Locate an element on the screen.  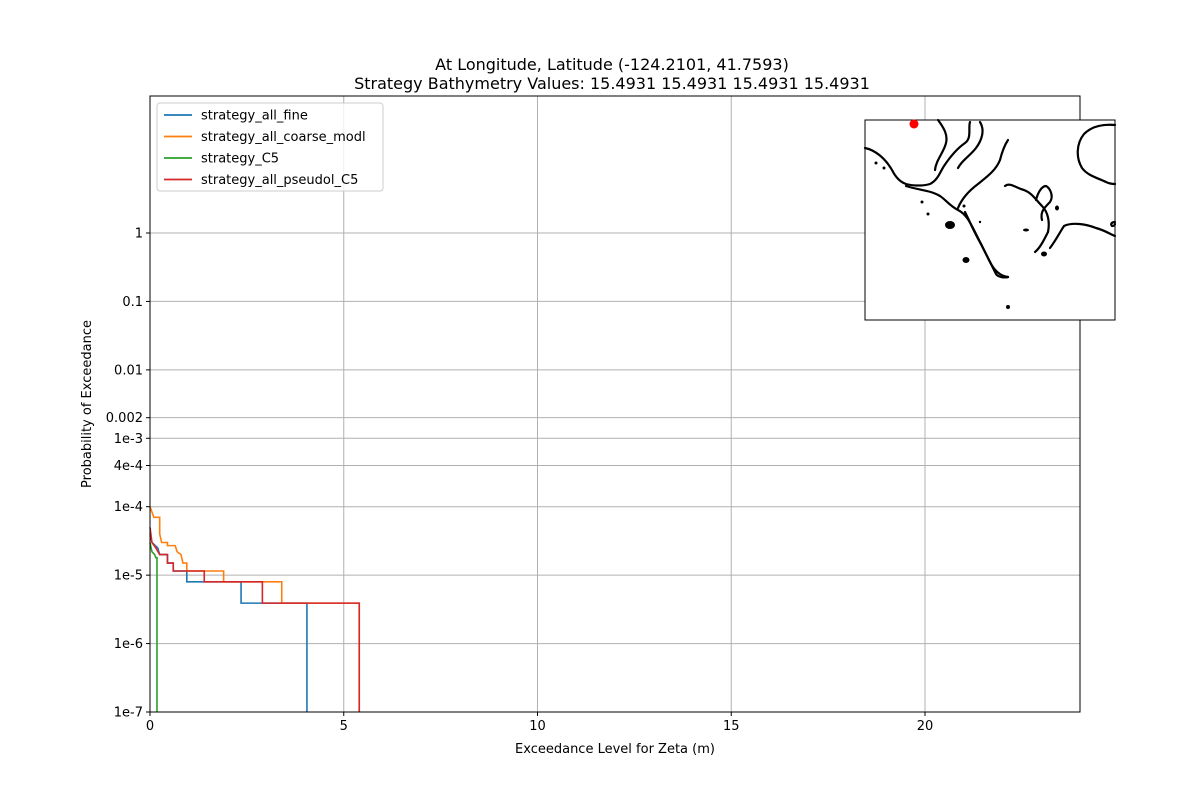
y-axis-ticks: 1 0.1 0.01 0.002 1e-3 4e-4 1e-4 1e-5 1e-6 1e-7 is located at coordinates (128, 474).